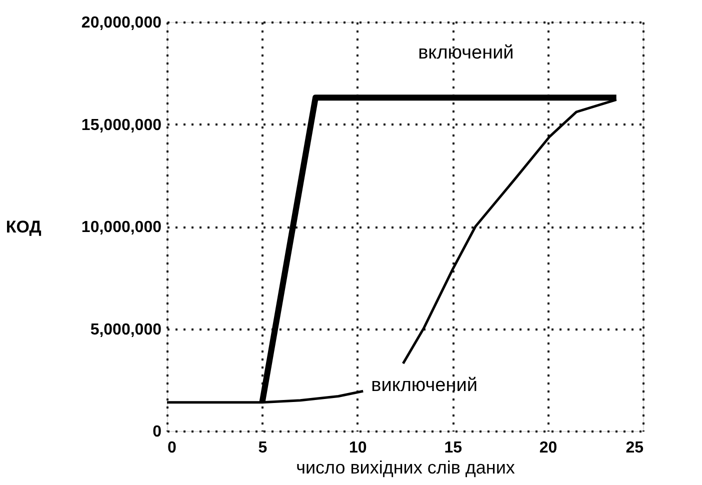  What do you see at coordinates (172, 448) in the screenshot?
I see `x-tick-label: 0` at bounding box center [172, 448].